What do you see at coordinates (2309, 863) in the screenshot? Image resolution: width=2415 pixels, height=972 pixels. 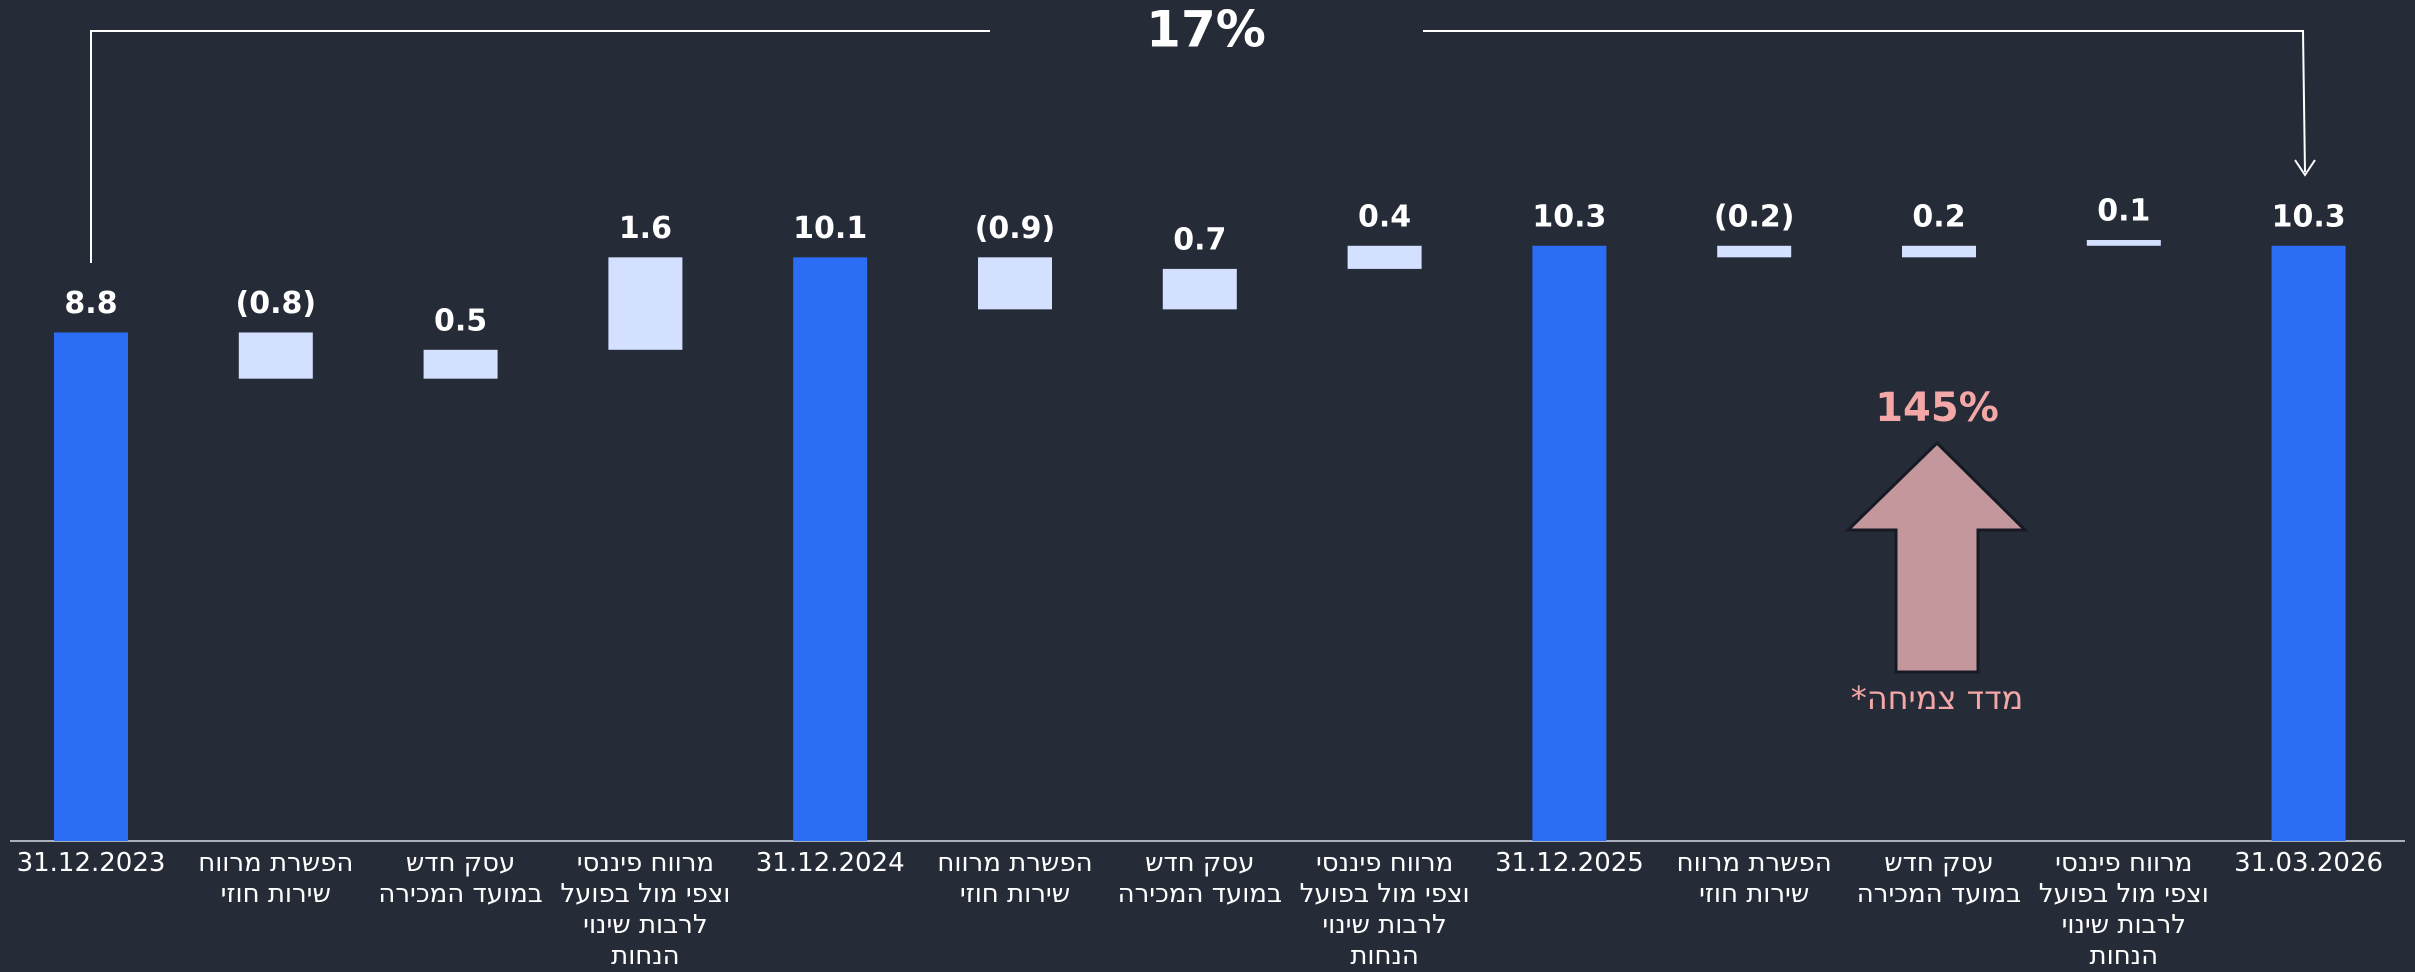 I see `category-label: 31.03.2026` at bounding box center [2309, 863].